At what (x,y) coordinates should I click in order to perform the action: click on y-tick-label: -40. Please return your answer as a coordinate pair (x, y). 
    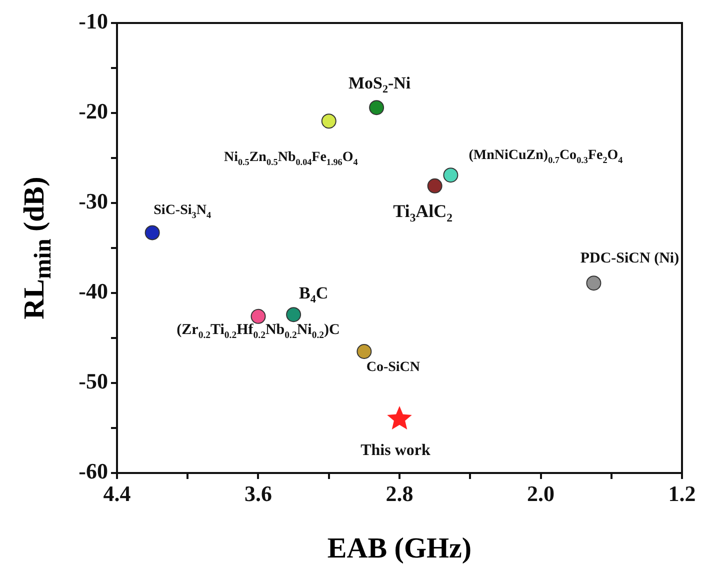
    Looking at the image, I should click on (93, 291).